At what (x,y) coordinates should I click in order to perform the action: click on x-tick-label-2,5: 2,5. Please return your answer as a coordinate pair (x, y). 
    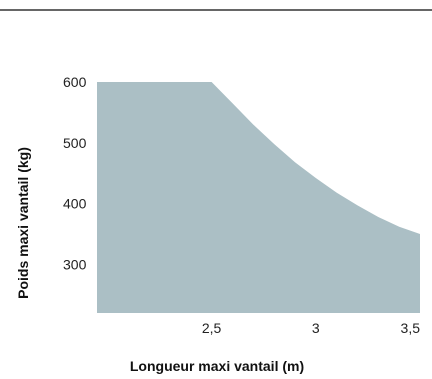
    Looking at the image, I should click on (212, 328).